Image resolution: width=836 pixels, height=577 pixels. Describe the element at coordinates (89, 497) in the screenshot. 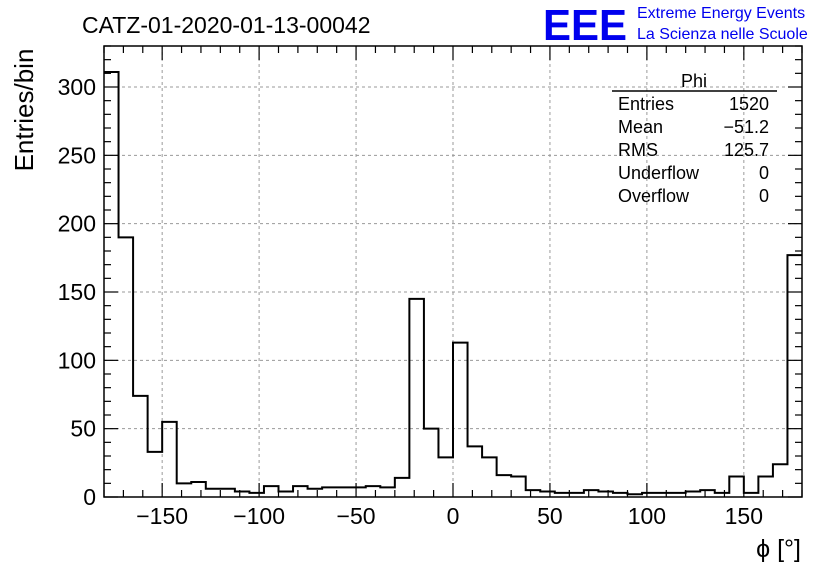

I see `y-tick-label: 0` at that location.